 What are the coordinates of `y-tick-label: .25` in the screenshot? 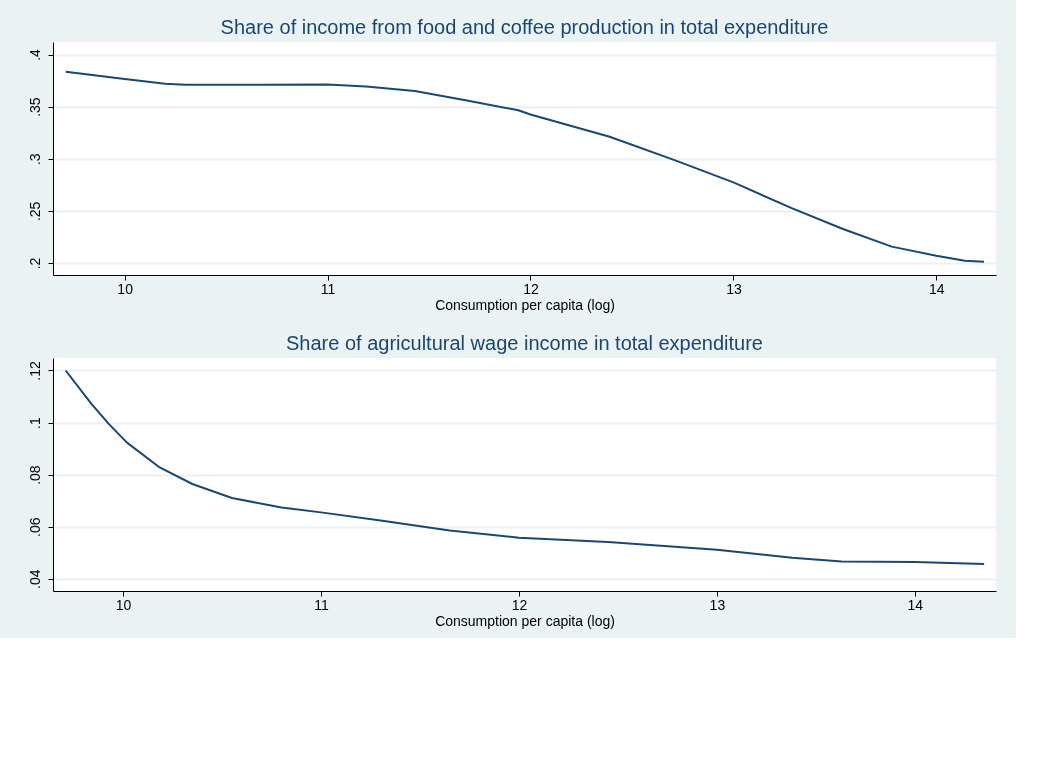 It's located at (34, 211).